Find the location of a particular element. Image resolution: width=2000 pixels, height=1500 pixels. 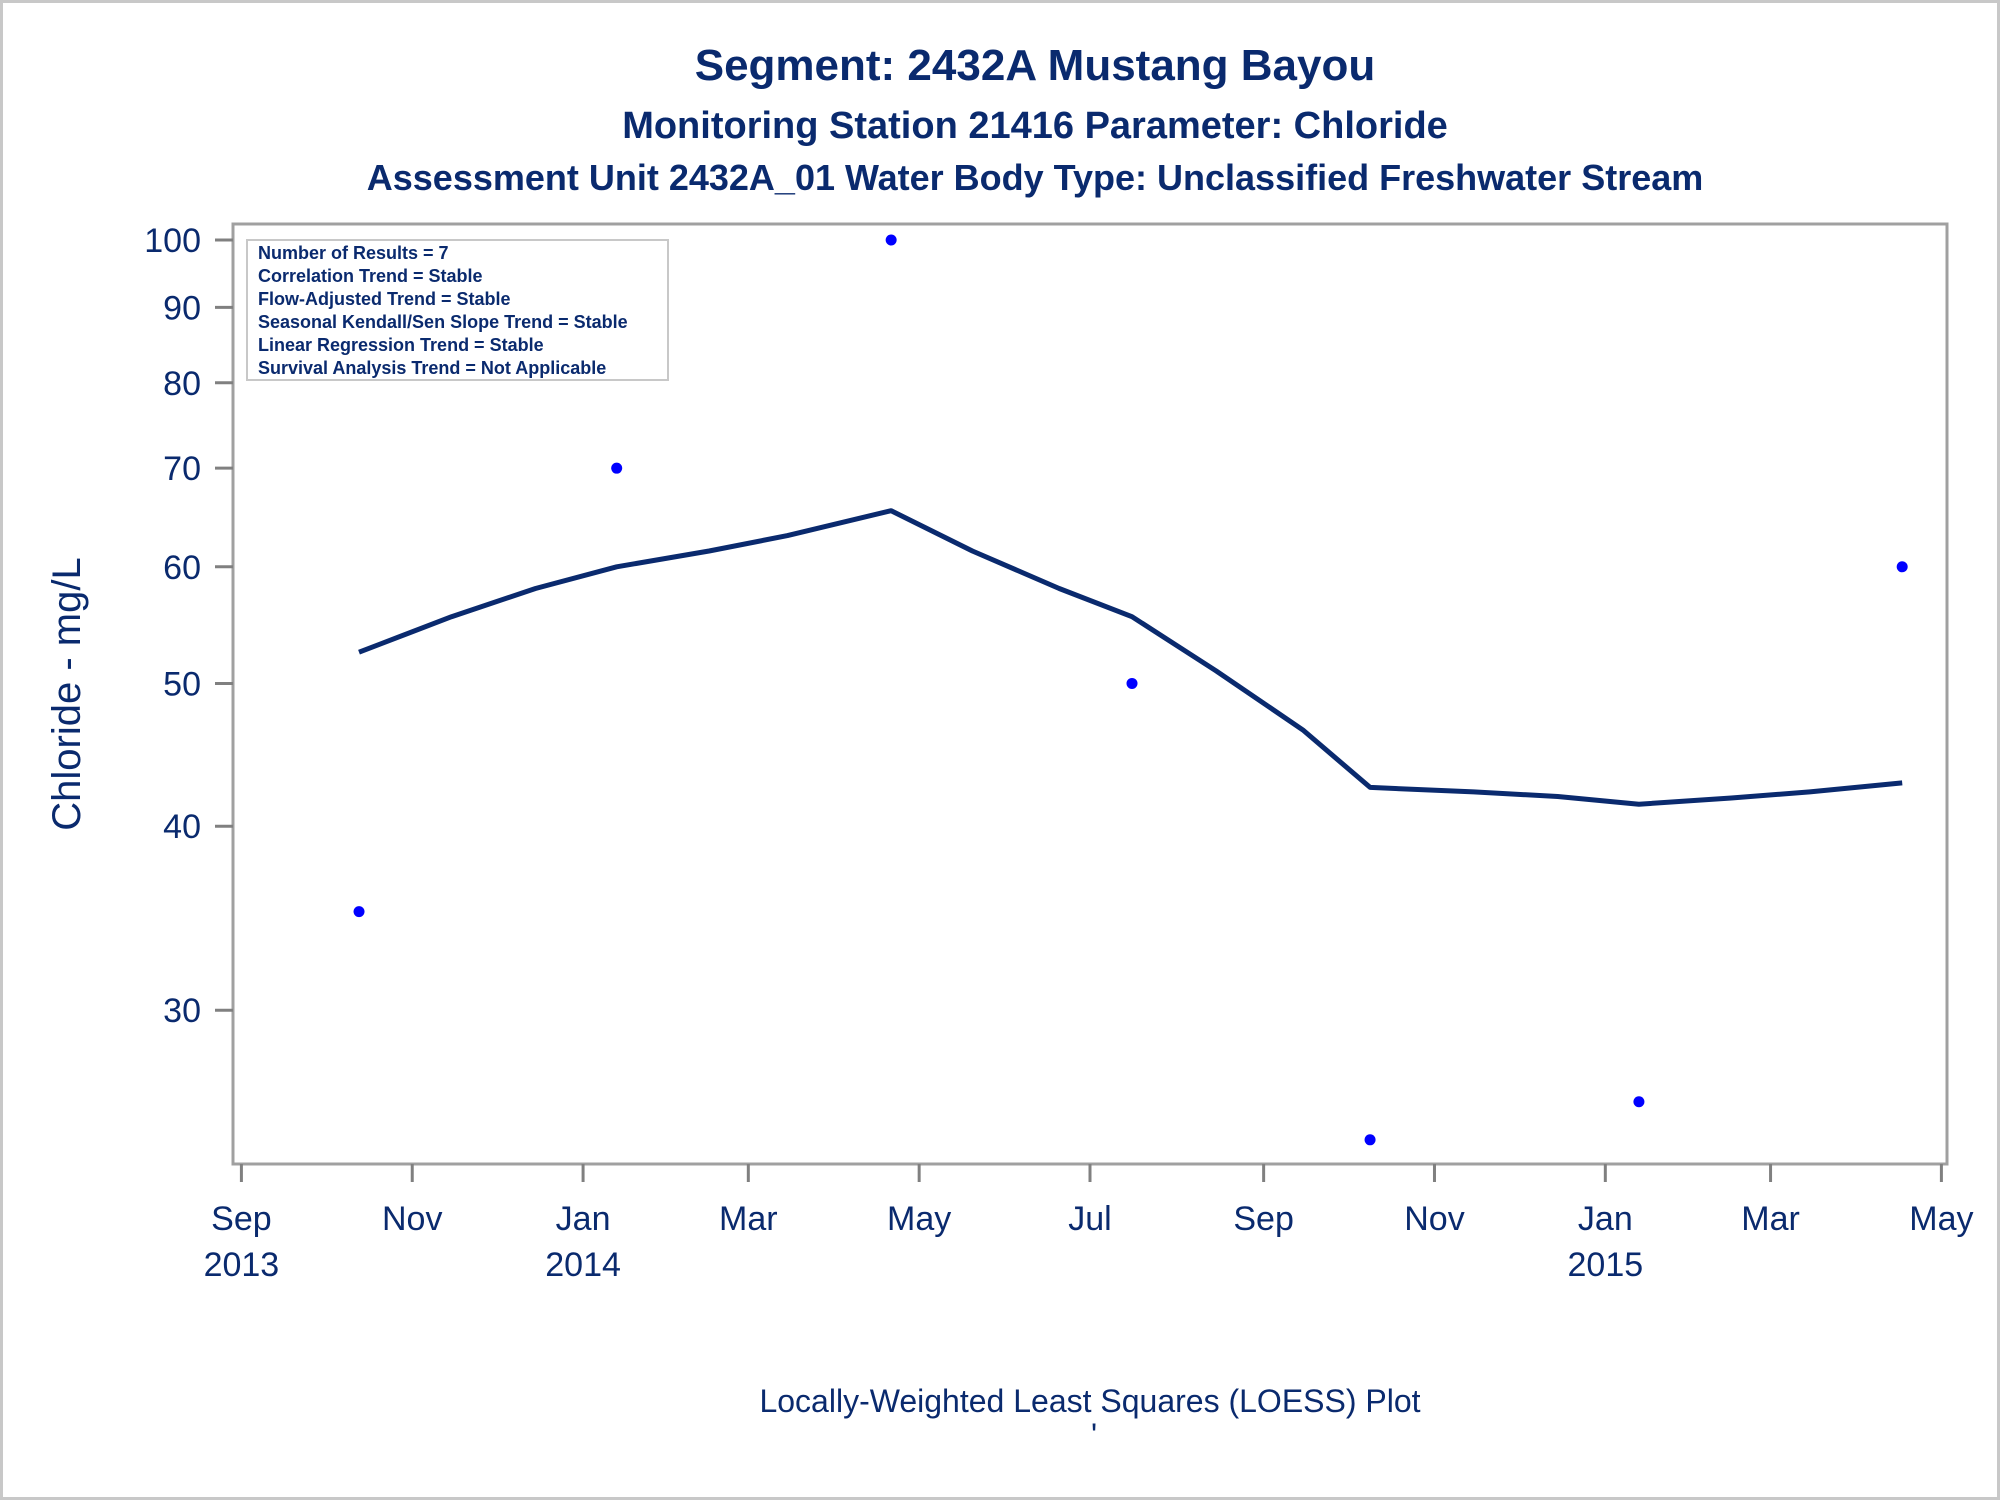

trend-info-box-frame is located at coordinates (457, 310).